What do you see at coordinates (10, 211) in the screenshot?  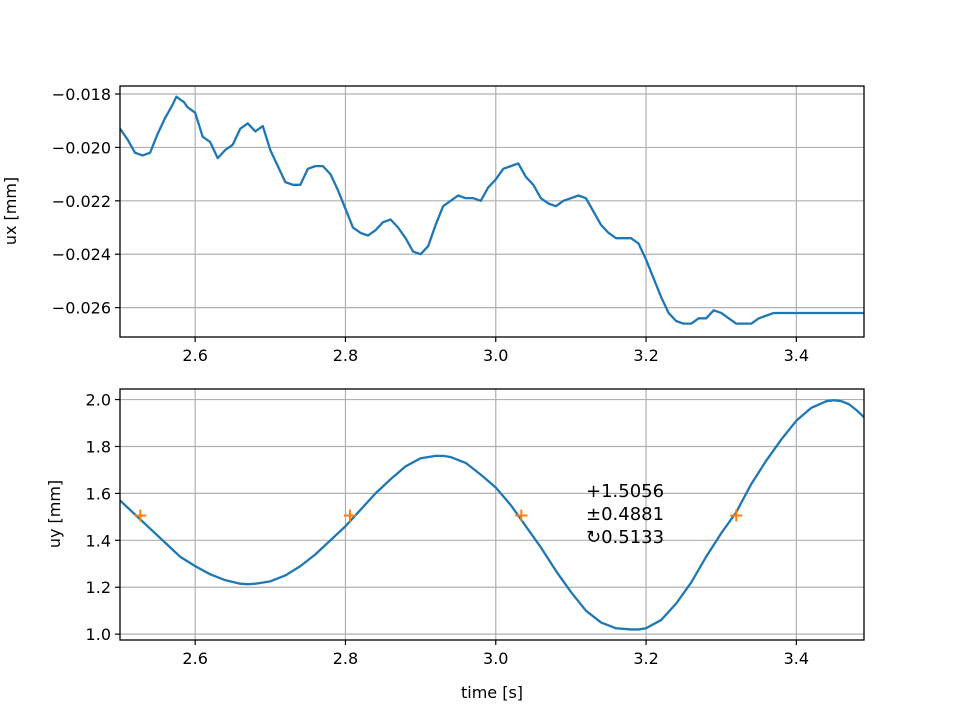 I see `ux-y-axis-label: ux [mm]` at bounding box center [10, 211].